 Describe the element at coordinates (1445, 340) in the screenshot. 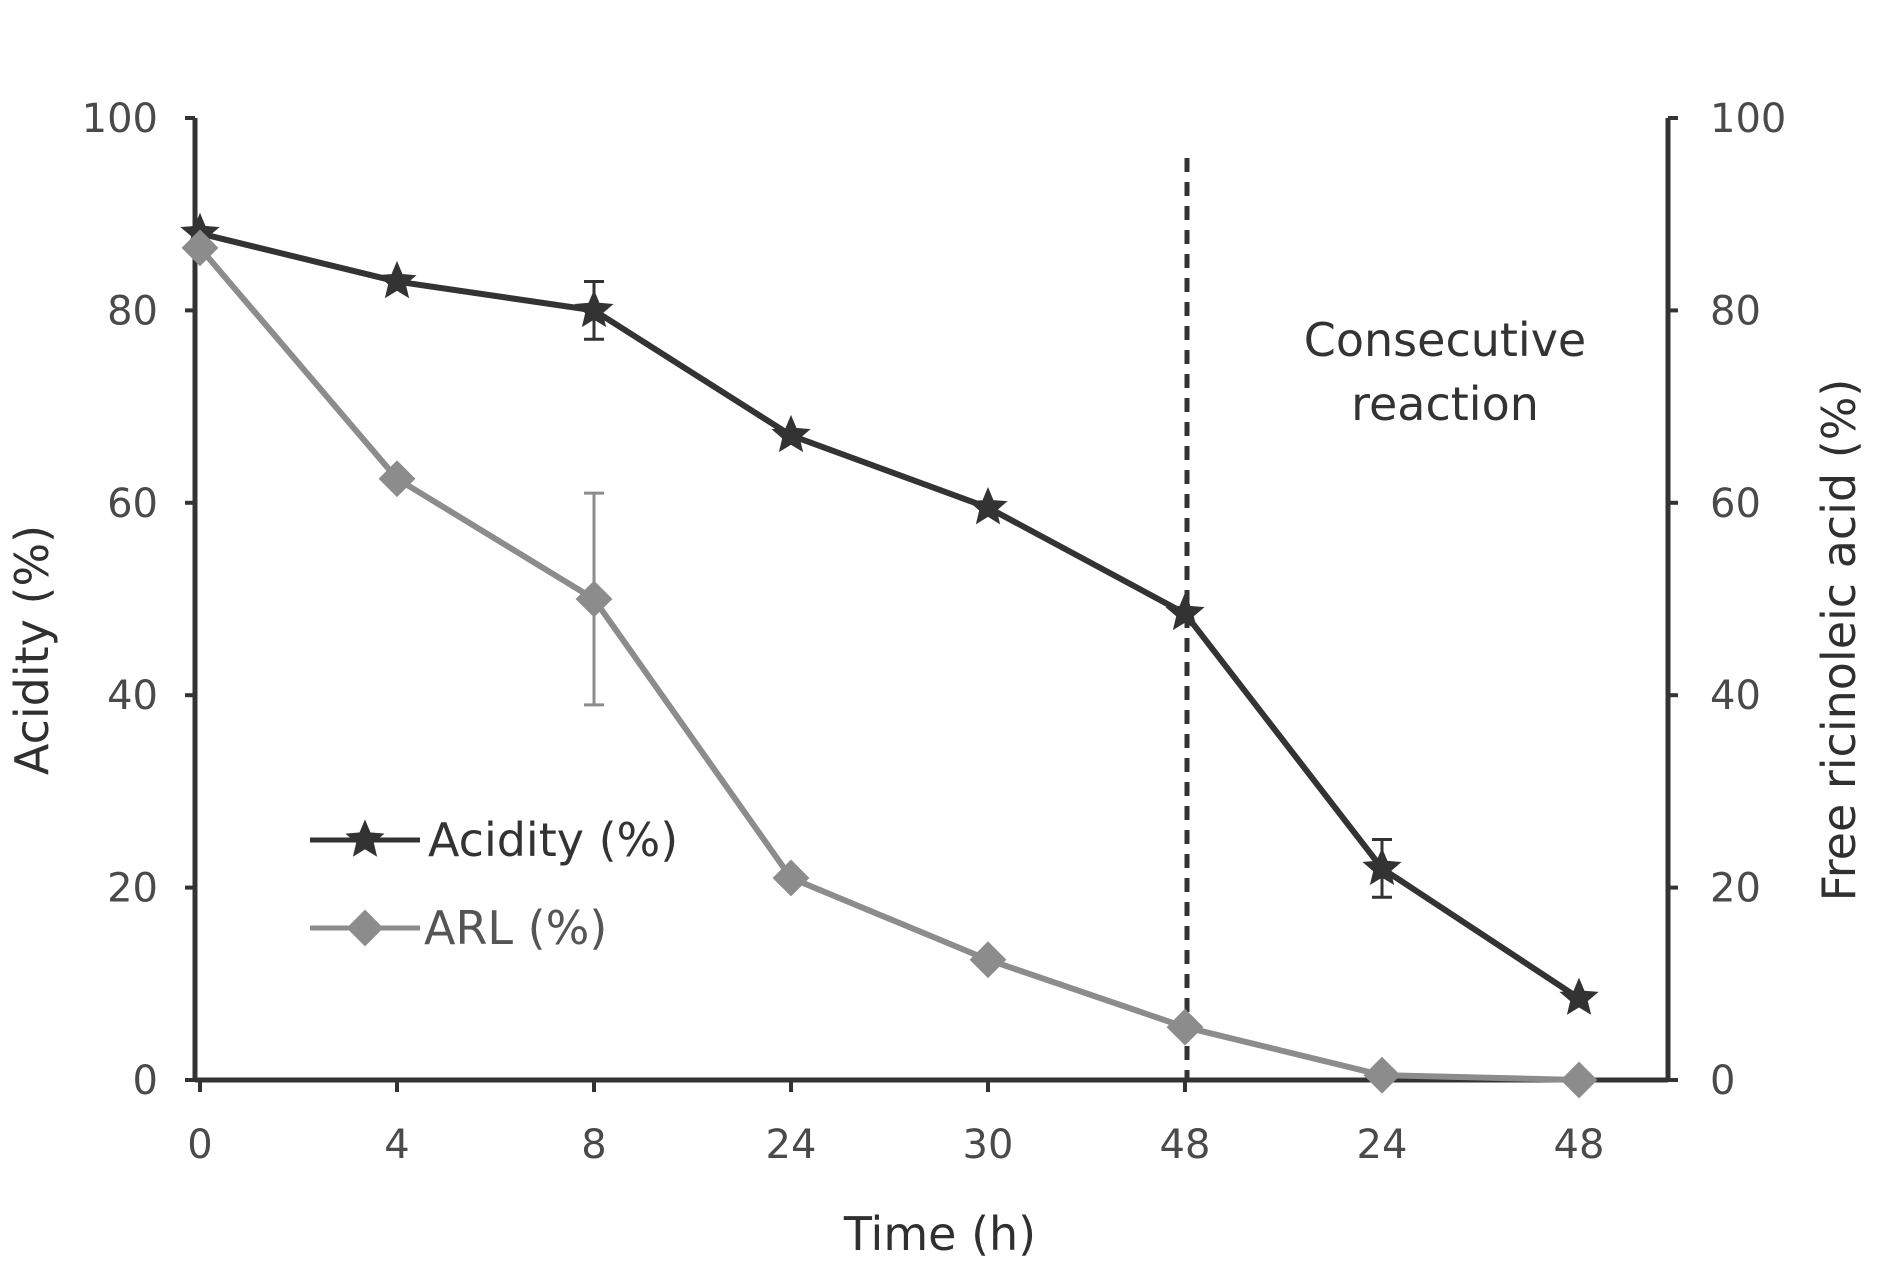

I see `annotation-line-1: Consecutive` at that location.